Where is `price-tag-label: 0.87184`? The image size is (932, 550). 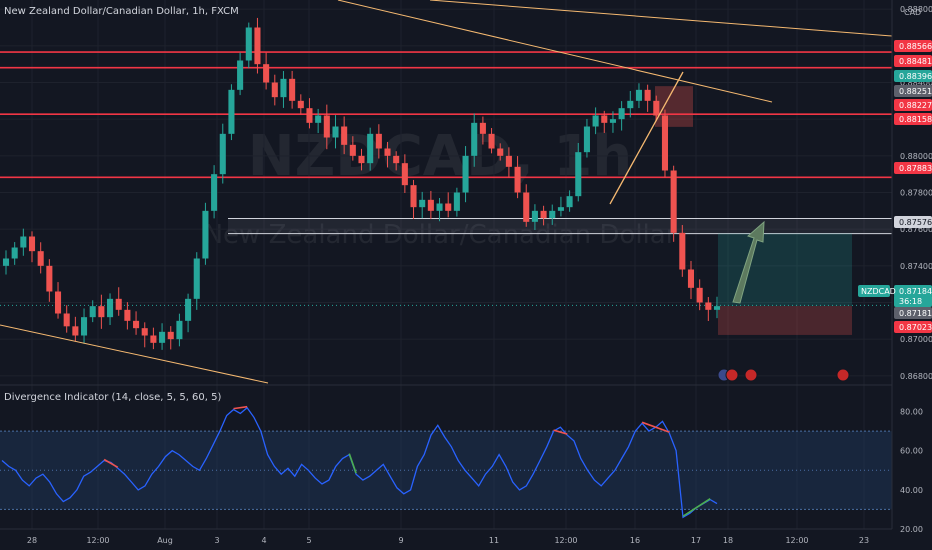 price-tag-label: 0.87184 is located at coordinates (915, 291).